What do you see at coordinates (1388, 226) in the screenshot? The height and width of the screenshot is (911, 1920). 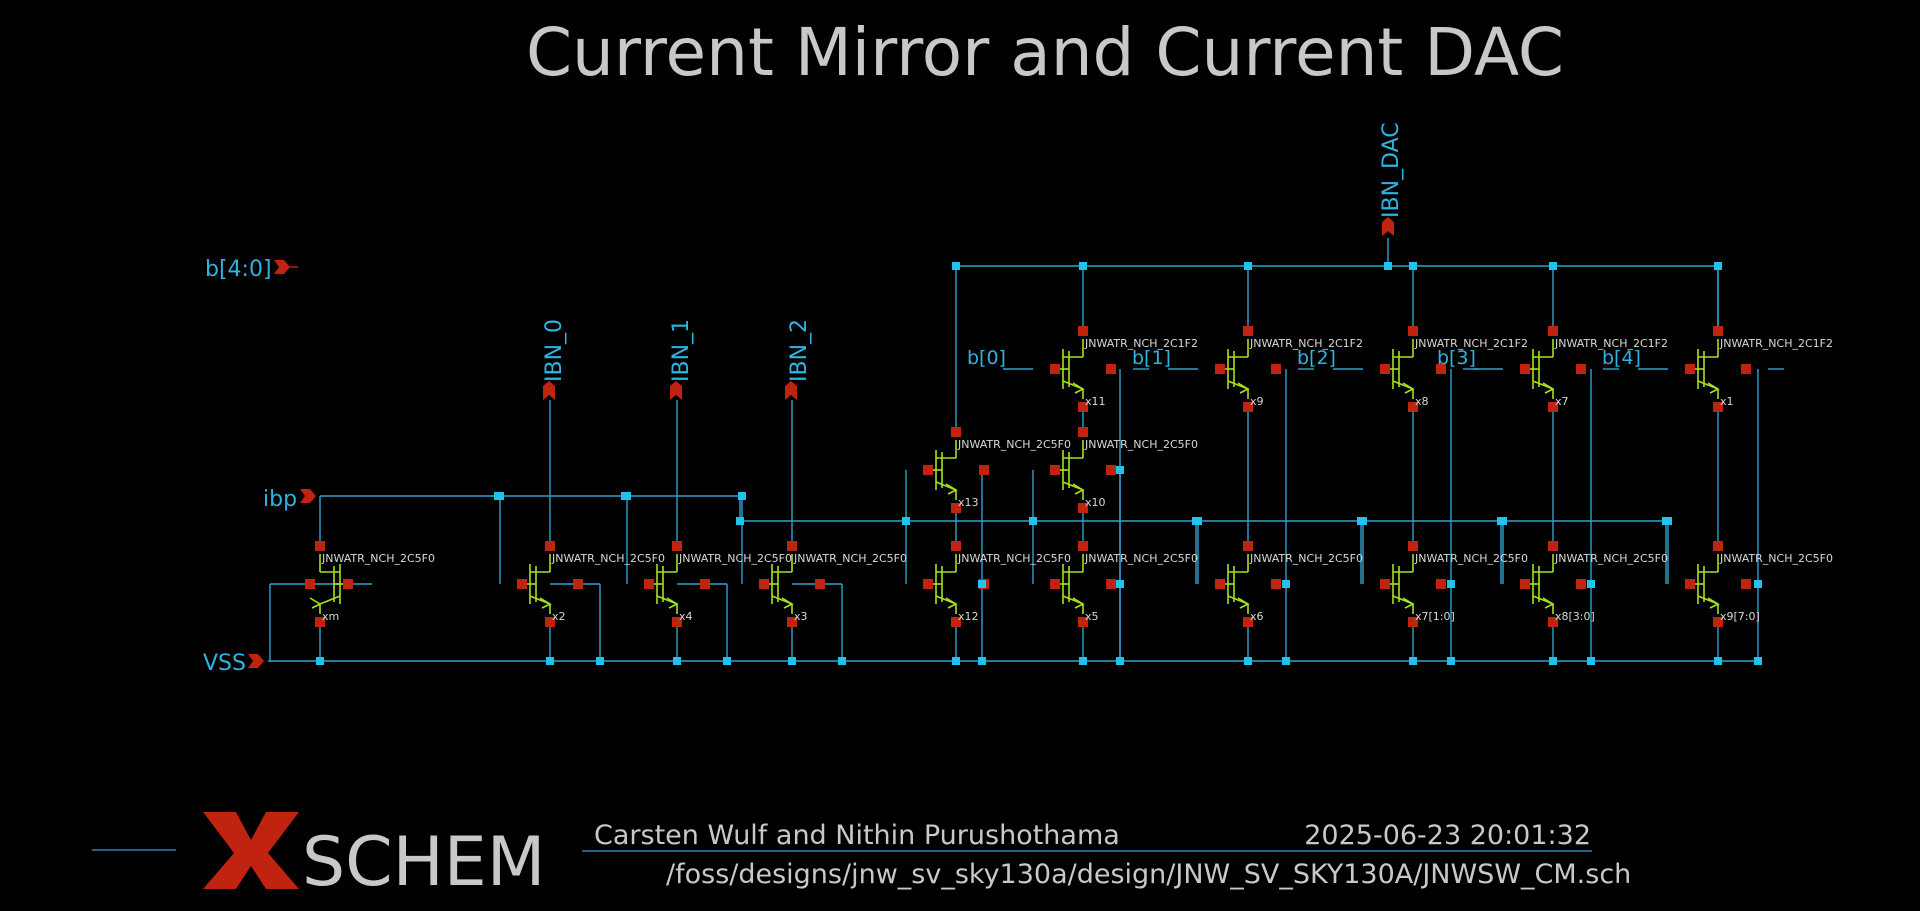 I see `pin-ibndac-arrow` at bounding box center [1388, 226].